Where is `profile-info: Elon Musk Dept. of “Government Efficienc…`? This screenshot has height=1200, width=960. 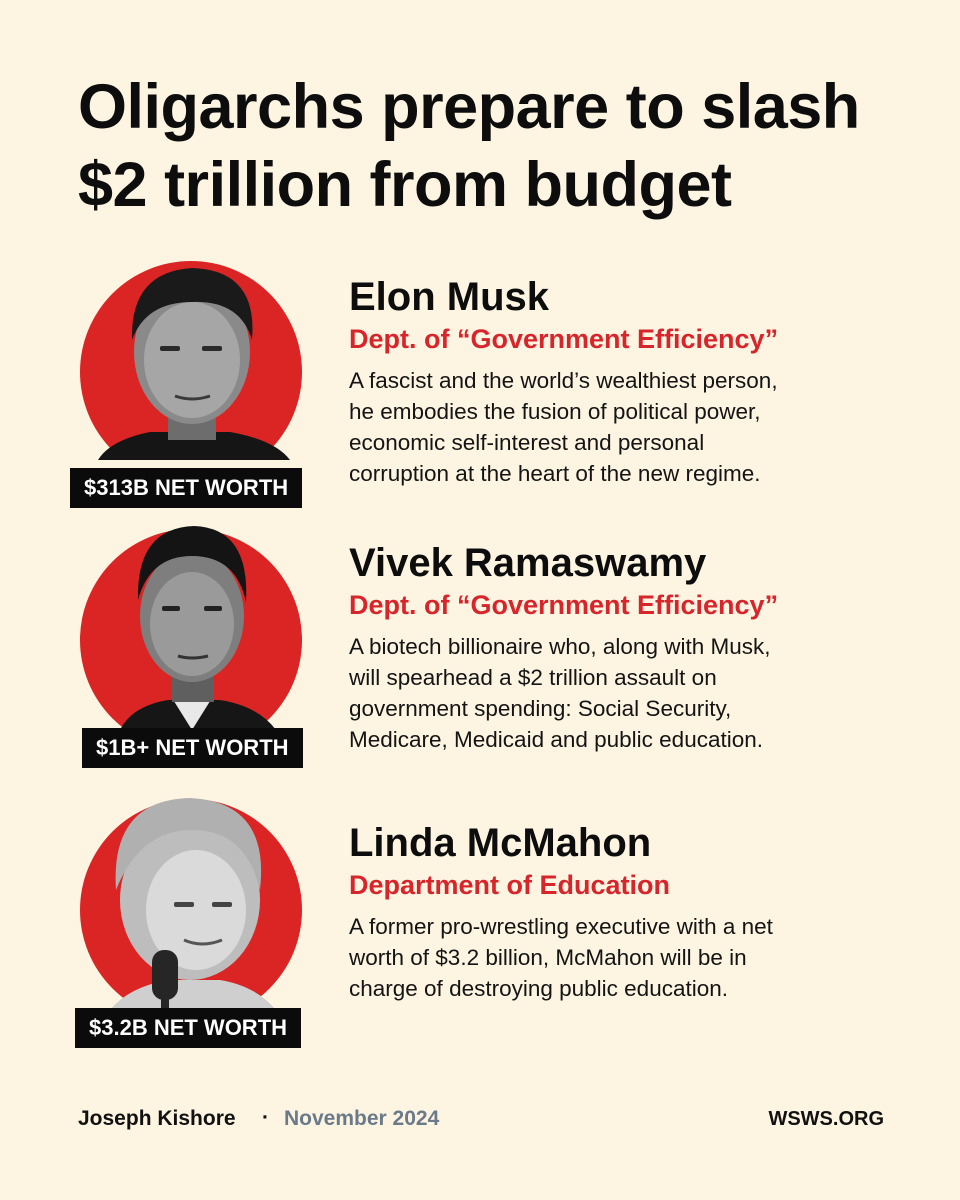 profile-info: Elon Musk Dept. of “Government Efficienc… is located at coordinates (639, 381).